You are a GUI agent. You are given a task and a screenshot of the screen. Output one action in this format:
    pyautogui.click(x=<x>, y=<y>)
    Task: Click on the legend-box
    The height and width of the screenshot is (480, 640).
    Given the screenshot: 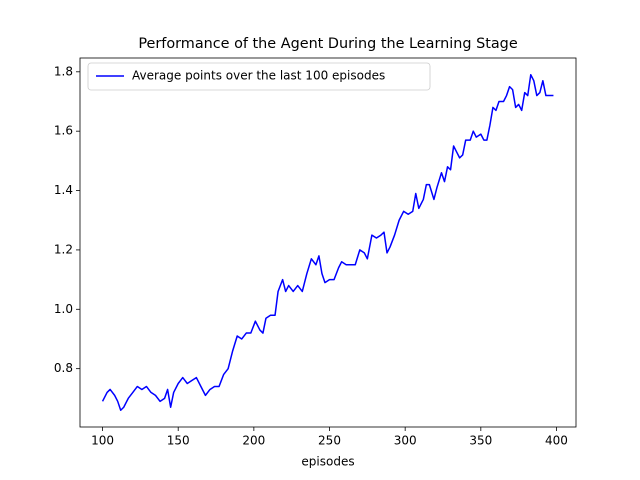 What is the action you would take?
    pyautogui.click(x=259, y=76)
    